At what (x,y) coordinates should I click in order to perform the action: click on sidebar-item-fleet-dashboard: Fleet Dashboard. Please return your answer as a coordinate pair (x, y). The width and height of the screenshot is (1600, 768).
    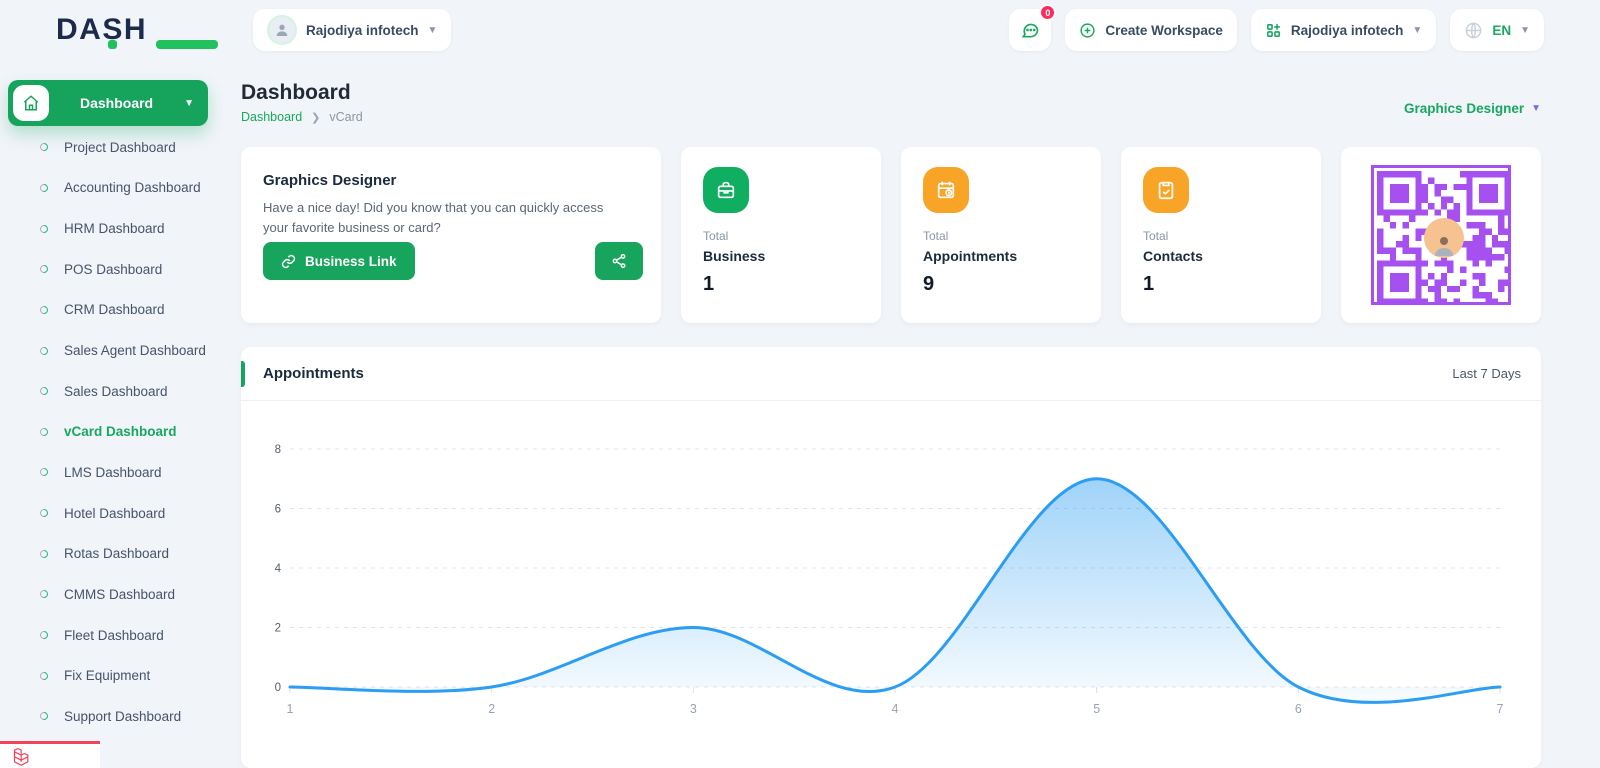
    Looking at the image, I should click on (116, 635).